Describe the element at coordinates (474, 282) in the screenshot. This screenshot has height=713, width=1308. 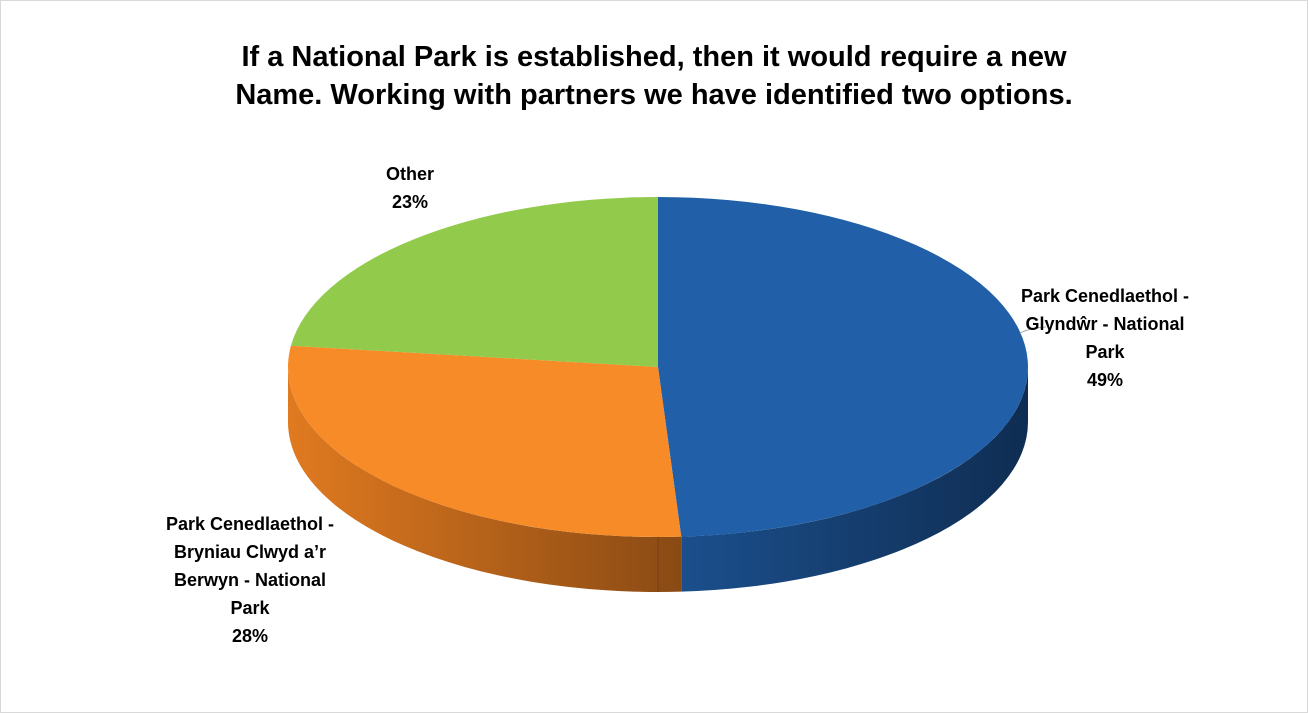
I see `slice-other` at that location.